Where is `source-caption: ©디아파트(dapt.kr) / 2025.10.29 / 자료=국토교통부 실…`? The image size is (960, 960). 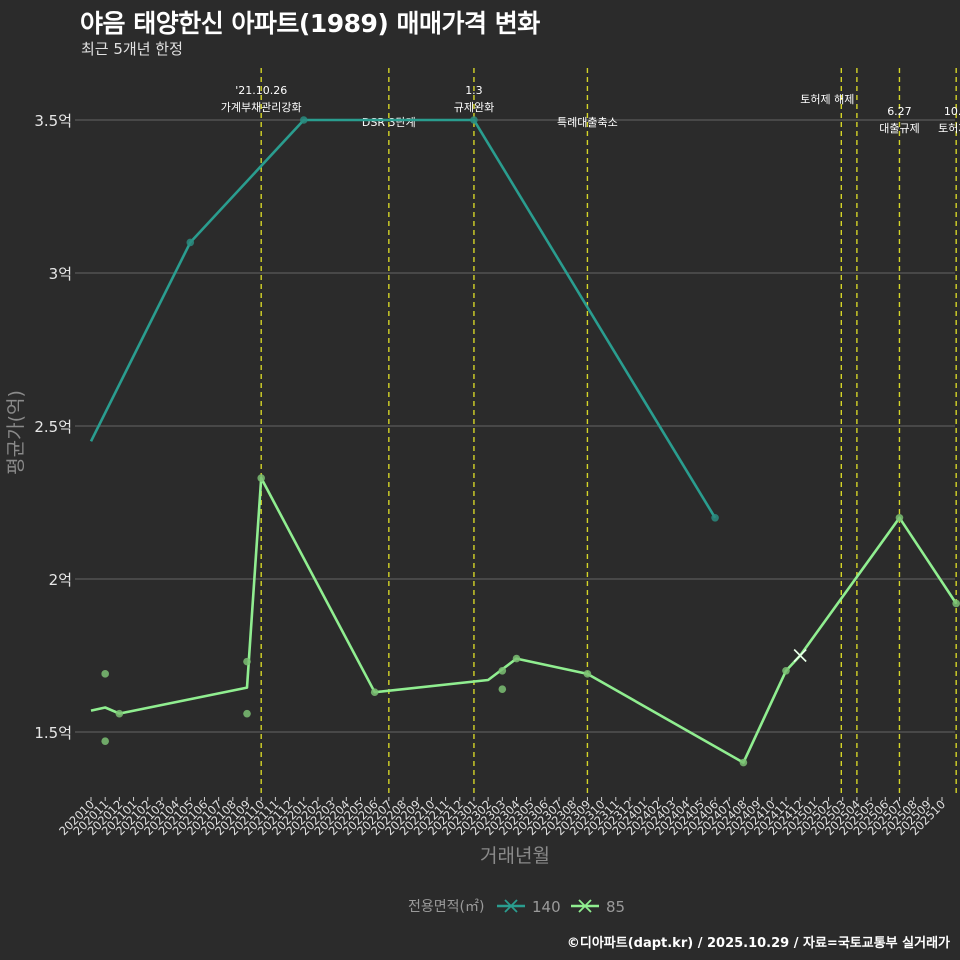 source-caption: ©디아파트(dapt.kr) / 2025.10.29 / 자료=국토교통부 실… is located at coordinates (758, 943).